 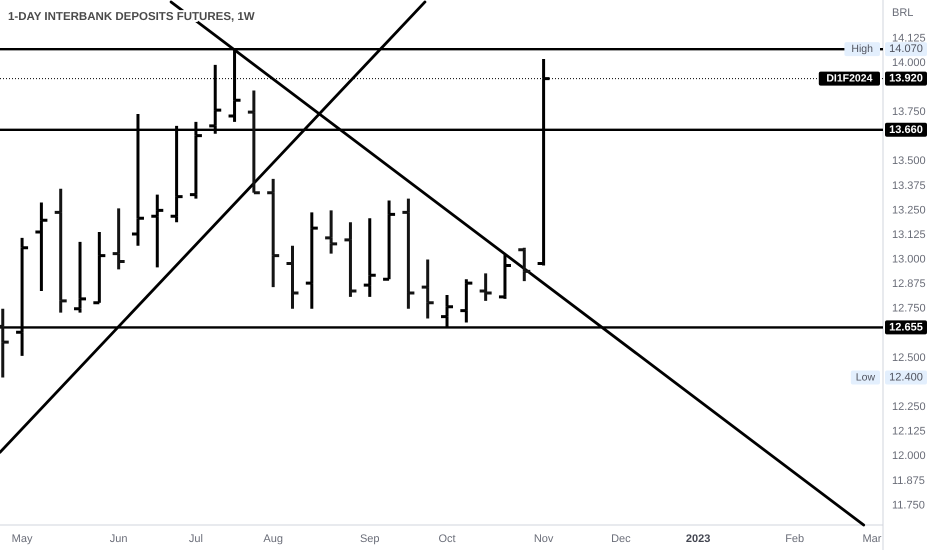 I want to click on y-tick-label: 13.375, so click(x=909, y=186).